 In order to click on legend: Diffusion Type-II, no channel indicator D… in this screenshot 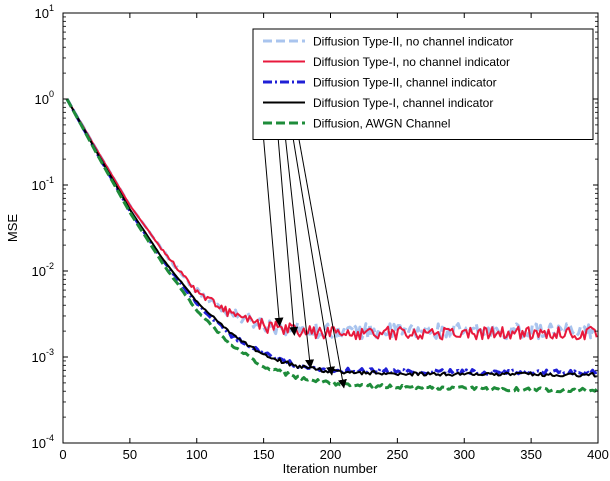, I will do `click(423, 84)`.